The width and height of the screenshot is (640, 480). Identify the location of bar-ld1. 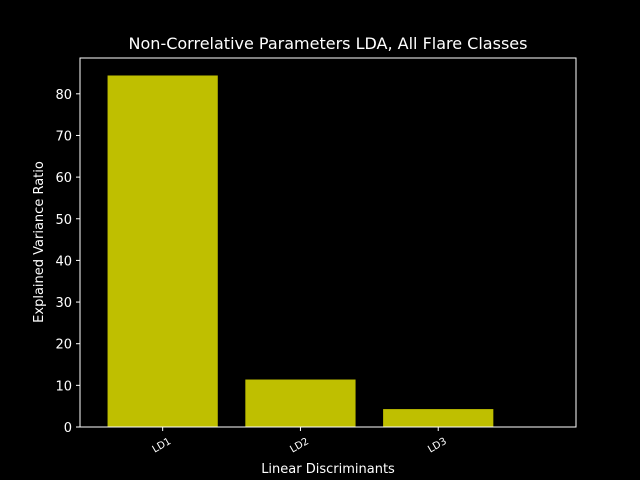
(162, 251).